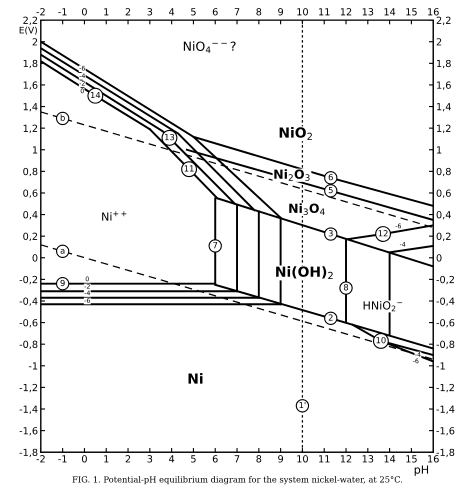 The width and height of the screenshot is (475, 491). What do you see at coordinates (281, 12) in the screenshot?
I see `x2-tick-label: 9` at bounding box center [281, 12].